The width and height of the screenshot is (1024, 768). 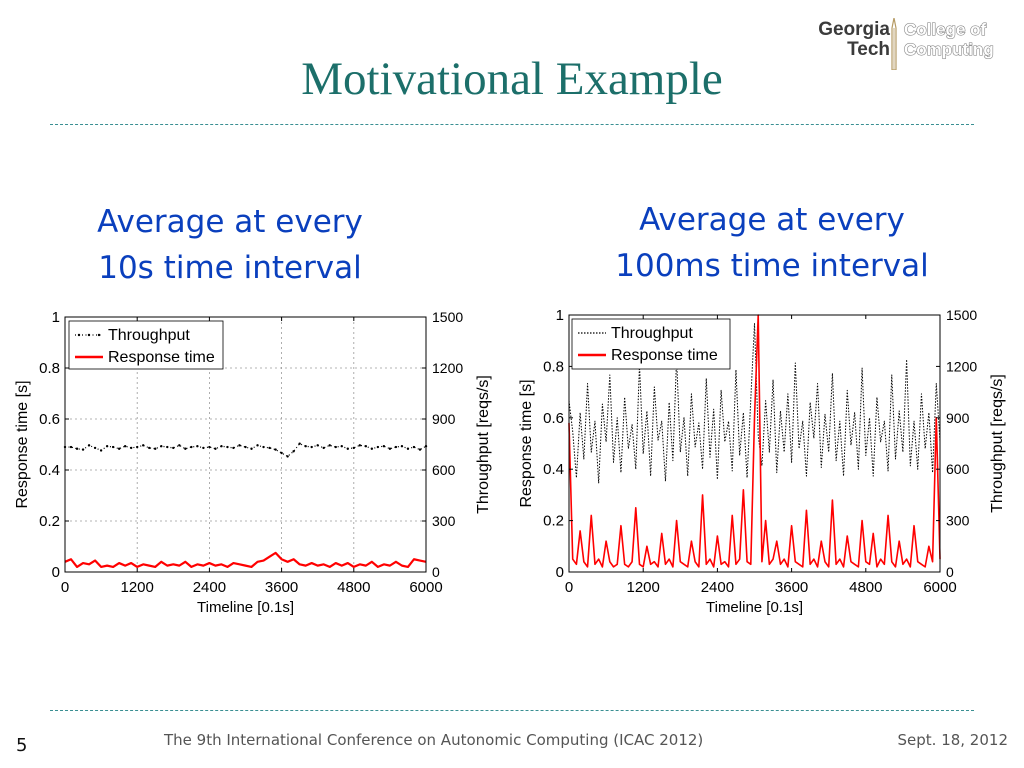 What do you see at coordinates (854, 29) in the screenshot?
I see `logo-line: Georgia` at bounding box center [854, 29].